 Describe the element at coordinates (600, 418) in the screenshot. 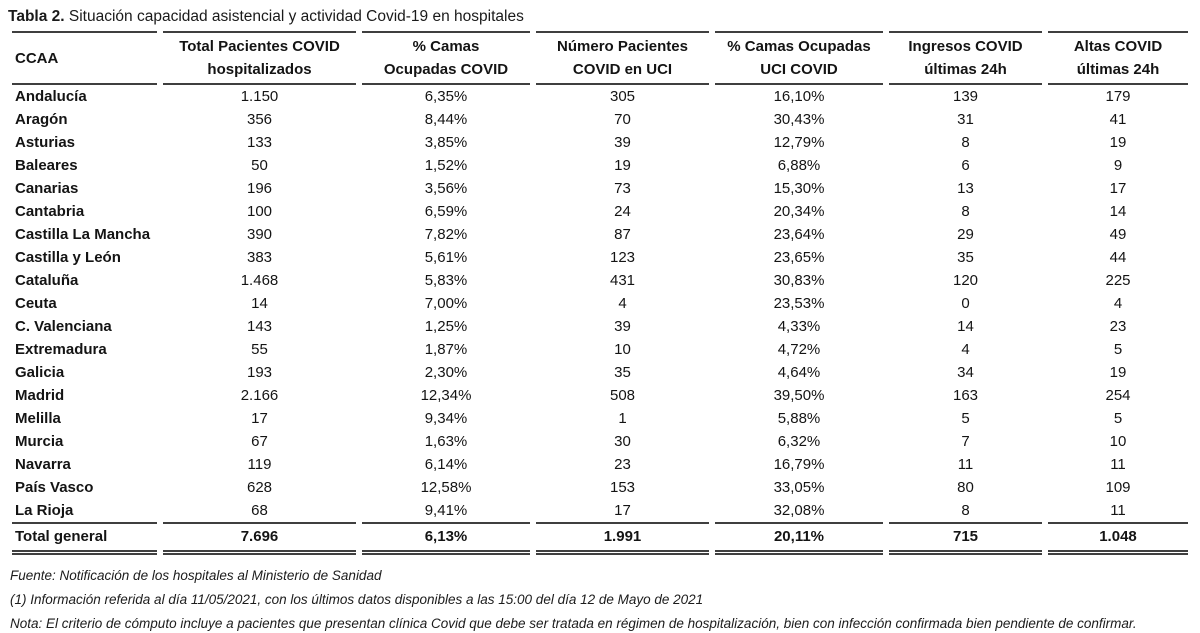

I see `table-row: Melilla 17 9,34% 1 5,88% 5 5` at that location.